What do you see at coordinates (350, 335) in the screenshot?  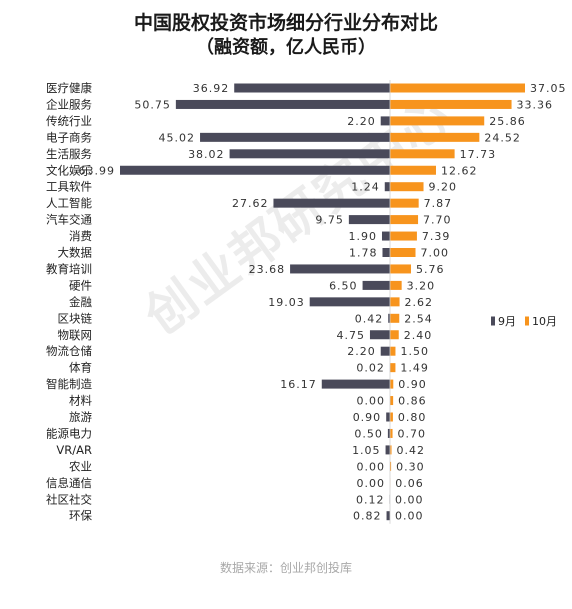 I see `value-label-sep: 4.75` at bounding box center [350, 335].